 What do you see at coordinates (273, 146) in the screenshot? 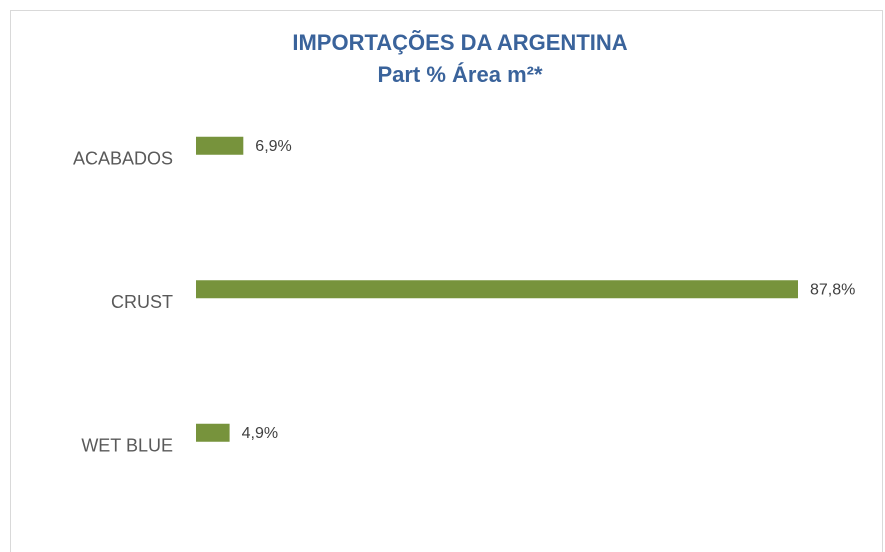
I see `value-label: 6,9%` at bounding box center [273, 146].